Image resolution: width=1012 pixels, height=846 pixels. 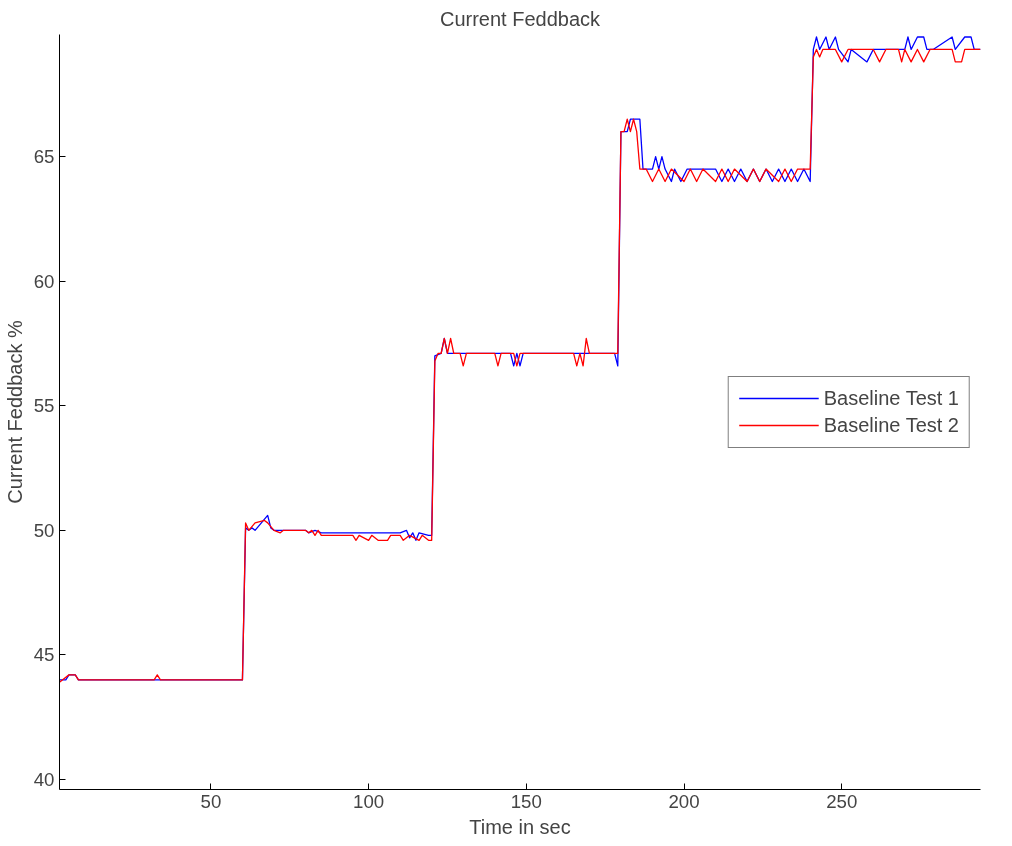 I want to click on legend-label: Baseline Test 1, so click(x=891, y=398).